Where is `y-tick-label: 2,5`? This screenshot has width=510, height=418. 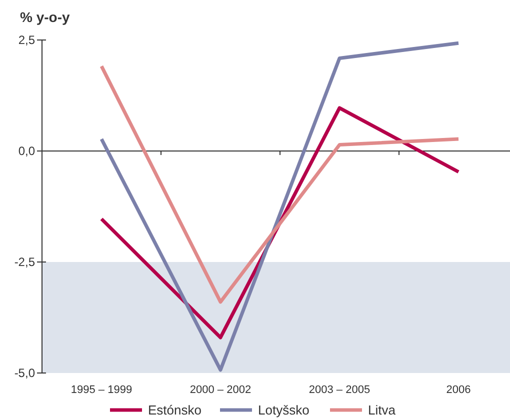
y-tick-label: 2,5 is located at coordinates (27, 40).